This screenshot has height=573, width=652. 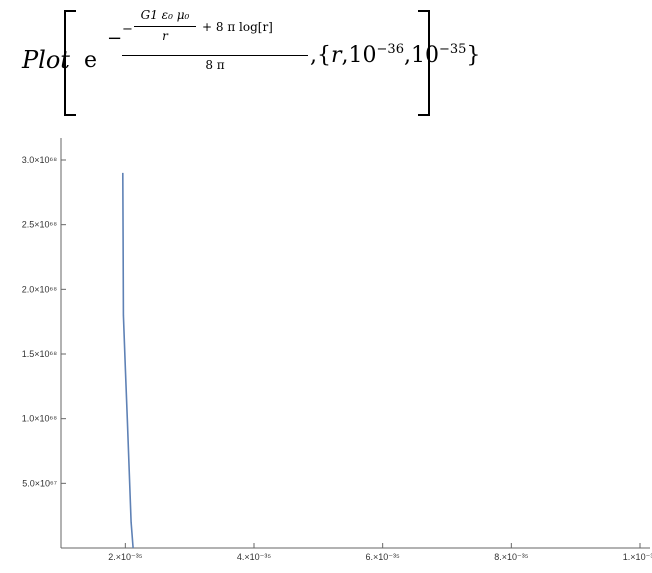 I want to click on range-variable: r, so click(x=336, y=55).